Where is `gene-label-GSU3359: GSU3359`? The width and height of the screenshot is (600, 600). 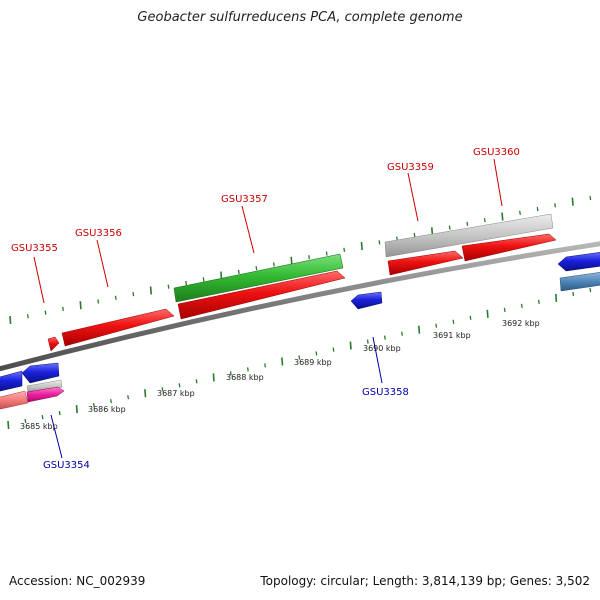 gene-label-GSU3359: GSU3359 is located at coordinates (410, 167).